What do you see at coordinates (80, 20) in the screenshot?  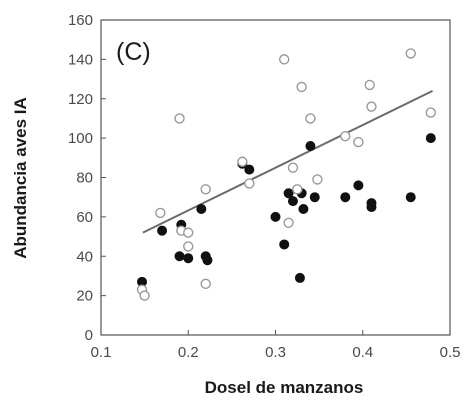 I see `y-tick-label: 160` at bounding box center [80, 20].